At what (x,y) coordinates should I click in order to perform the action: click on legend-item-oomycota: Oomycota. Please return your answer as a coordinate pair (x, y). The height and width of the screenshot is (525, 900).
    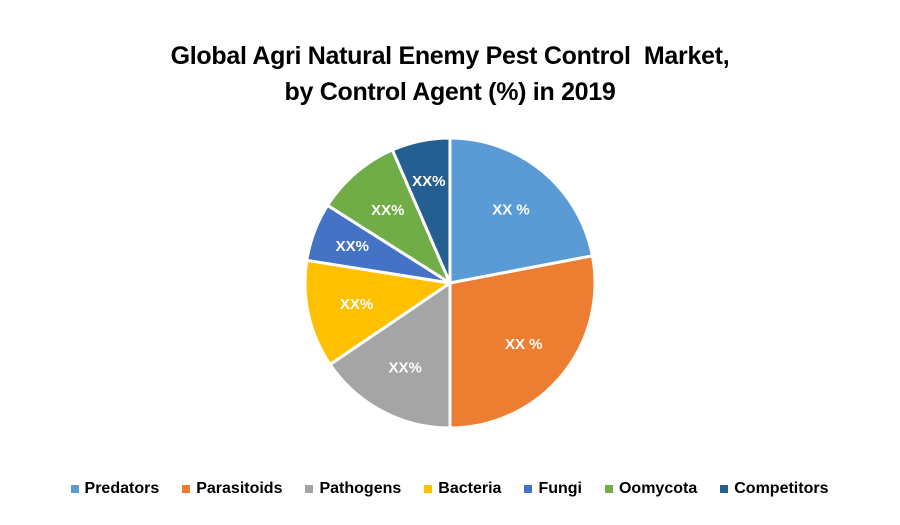
    Looking at the image, I should click on (651, 489).